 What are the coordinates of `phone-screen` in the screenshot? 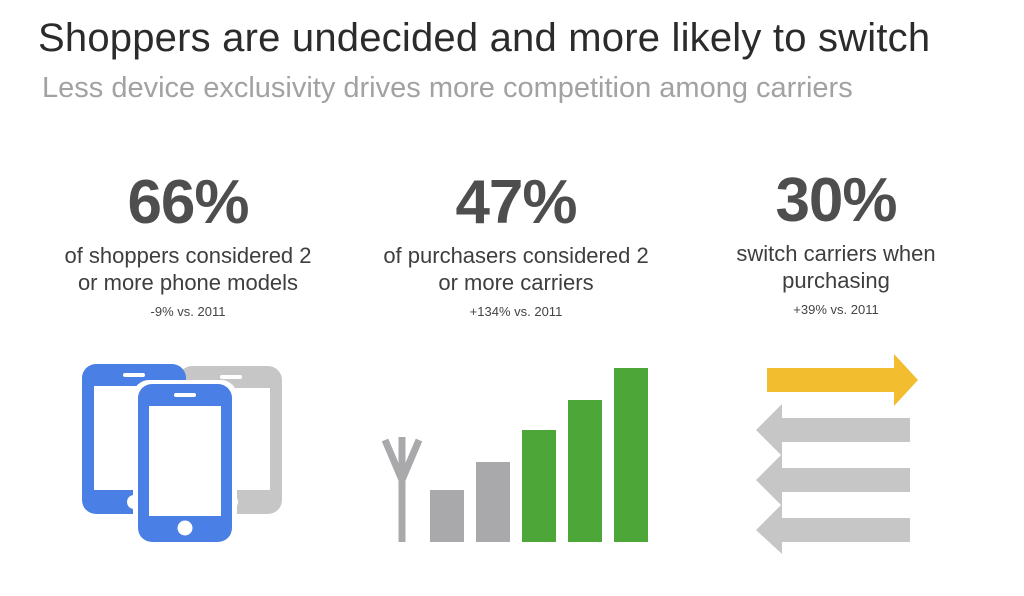 It's located at (185, 461).